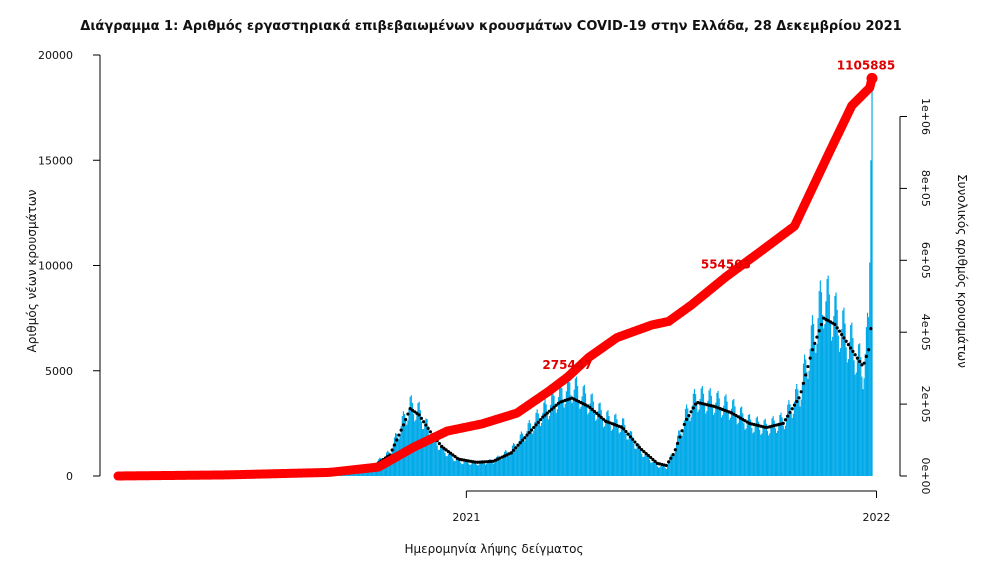 The image size is (982, 573). Describe the element at coordinates (925, 116) in the screenshot. I see `right-tick-label: 1e+06` at that location.